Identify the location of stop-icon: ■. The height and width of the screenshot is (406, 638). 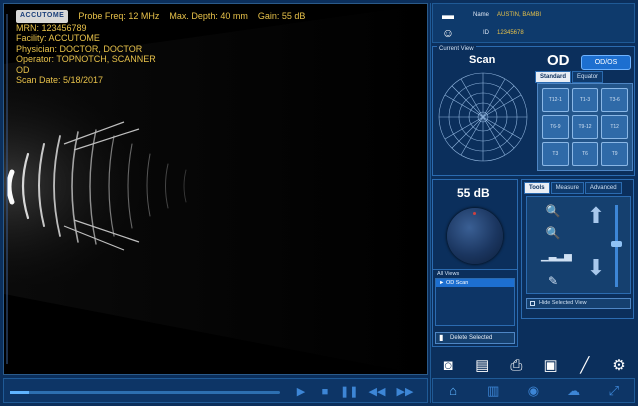
(325, 392).